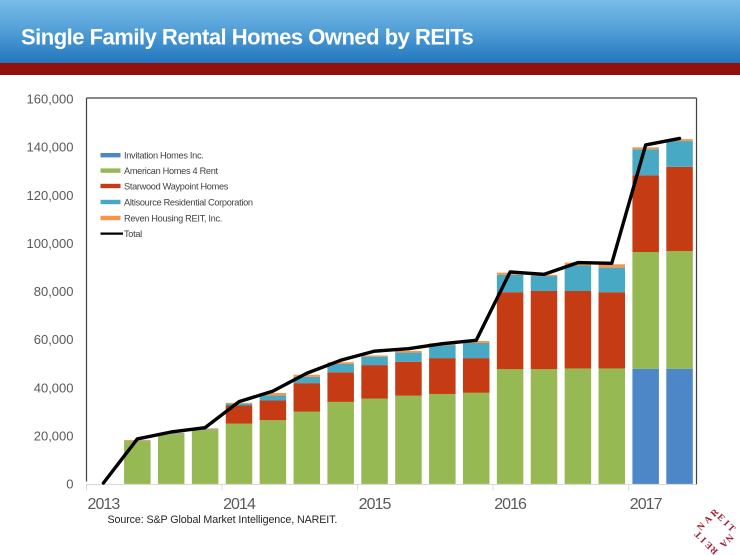 The width and height of the screenshot is (740, 555). I want to click on svg-text: 80,000, so click(54, 291).